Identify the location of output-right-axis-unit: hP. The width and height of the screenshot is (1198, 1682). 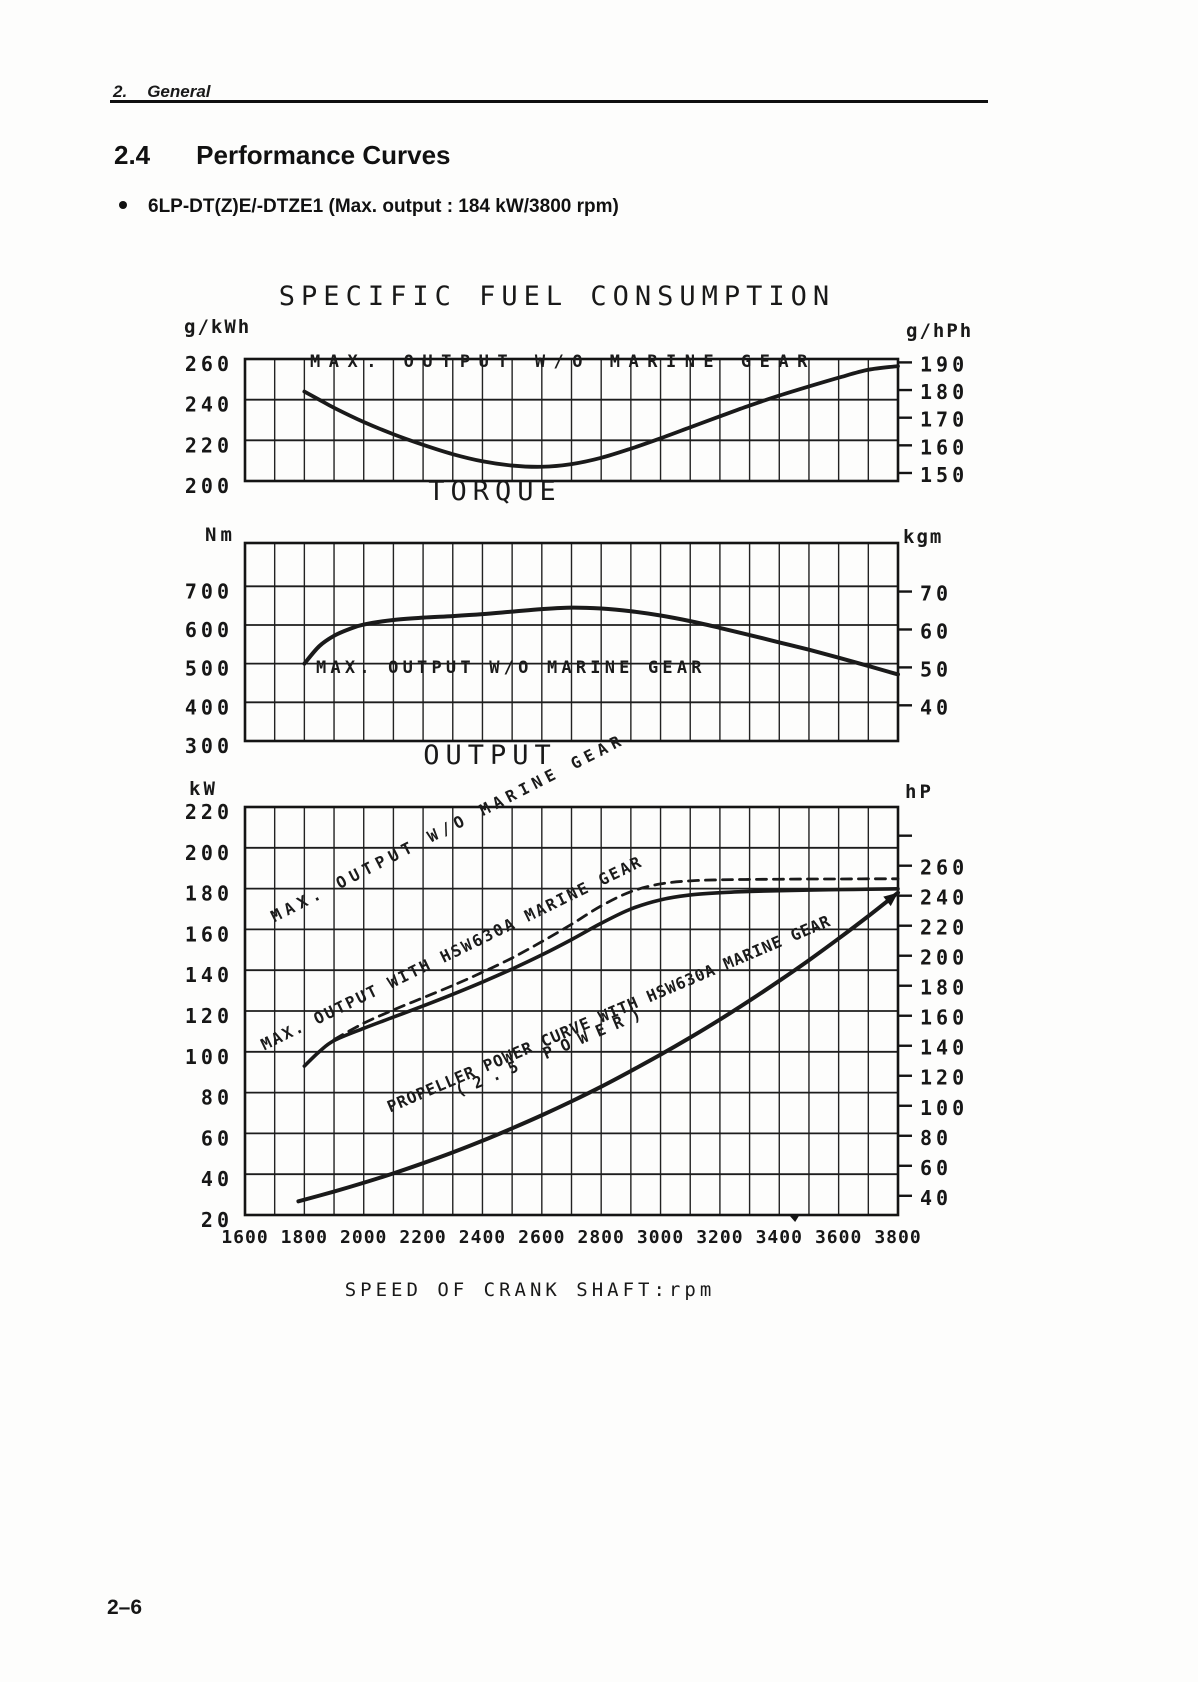
(919, 792).